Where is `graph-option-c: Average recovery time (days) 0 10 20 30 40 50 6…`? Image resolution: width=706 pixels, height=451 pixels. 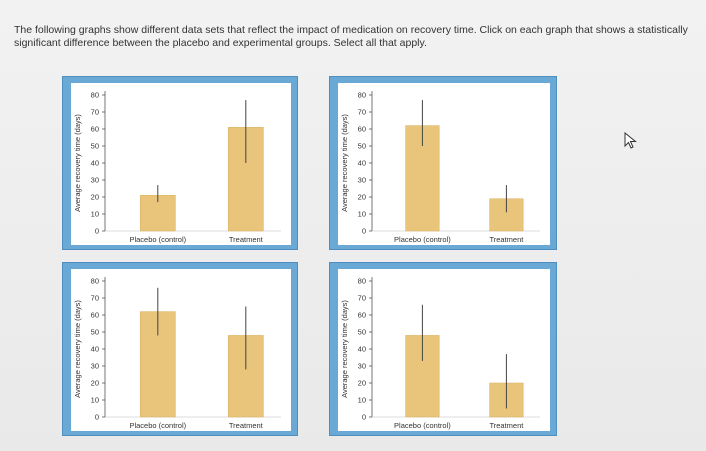
graph-option-c: Average recovery time (days) 0 10 20 30 40 50 6… is located at coordinates (180, 349).